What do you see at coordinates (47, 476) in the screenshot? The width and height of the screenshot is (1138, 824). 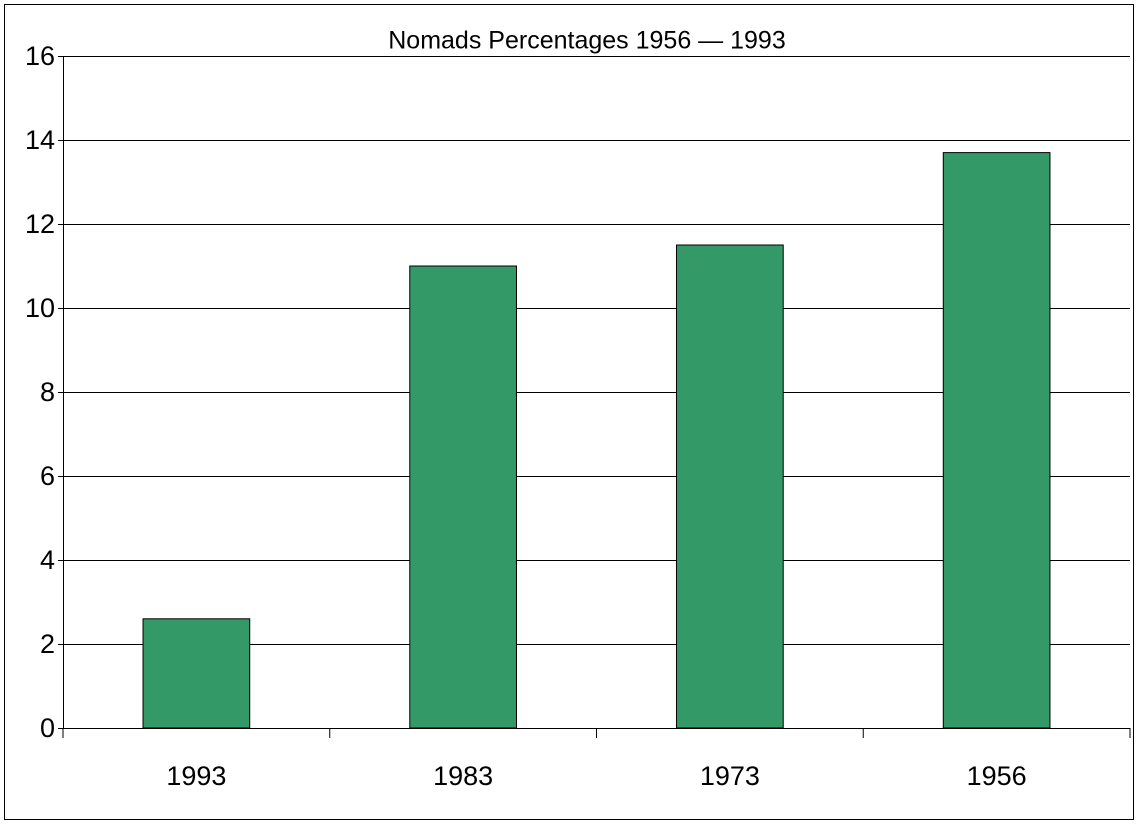 I see `y-tick-label: 6` at bounding box center [47, 476].